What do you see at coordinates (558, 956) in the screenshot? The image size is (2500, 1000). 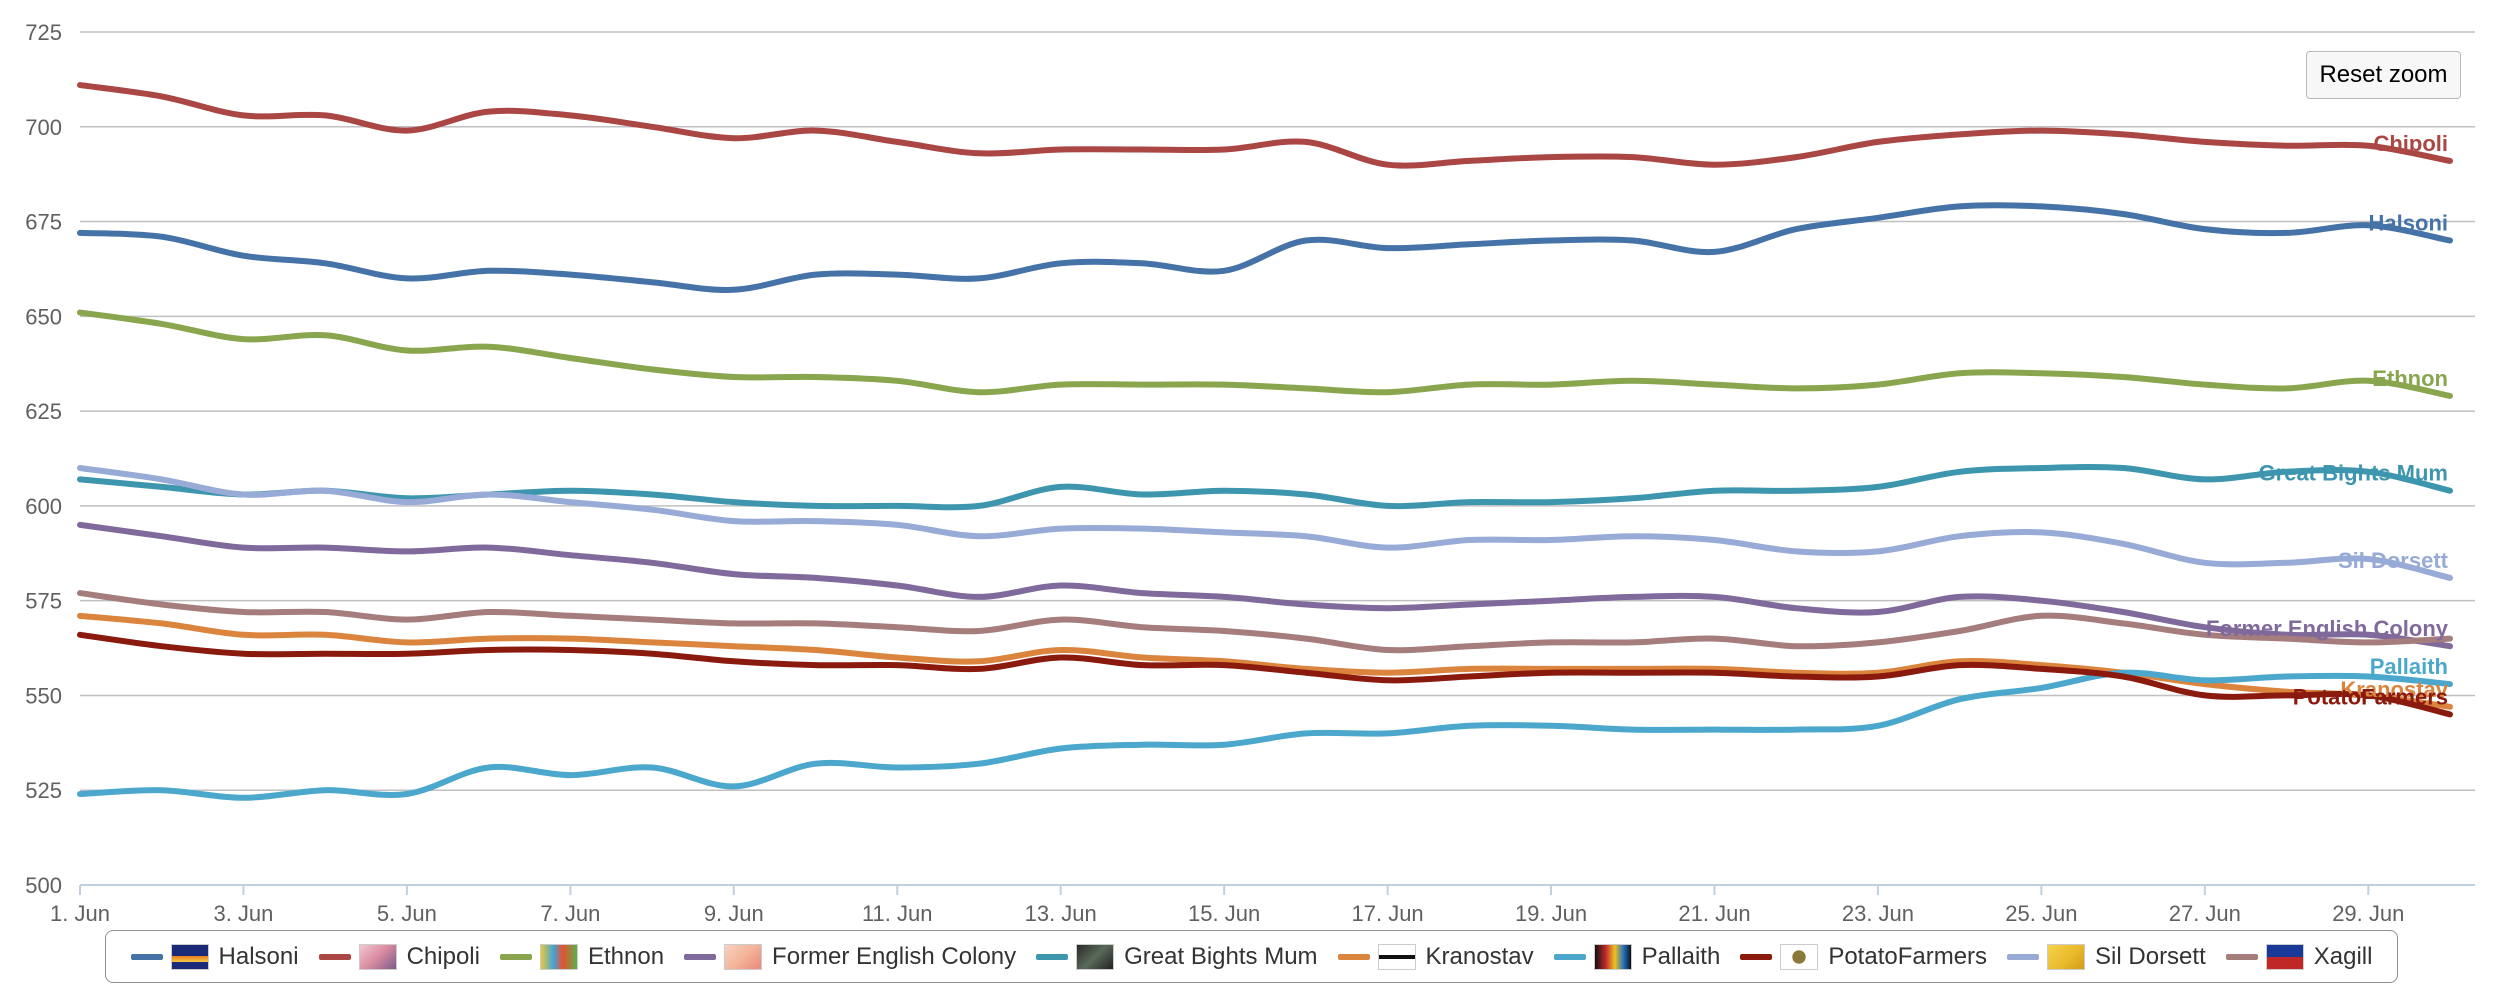 I see `rainbow-flag-icon` at bounding box center [558, 956].